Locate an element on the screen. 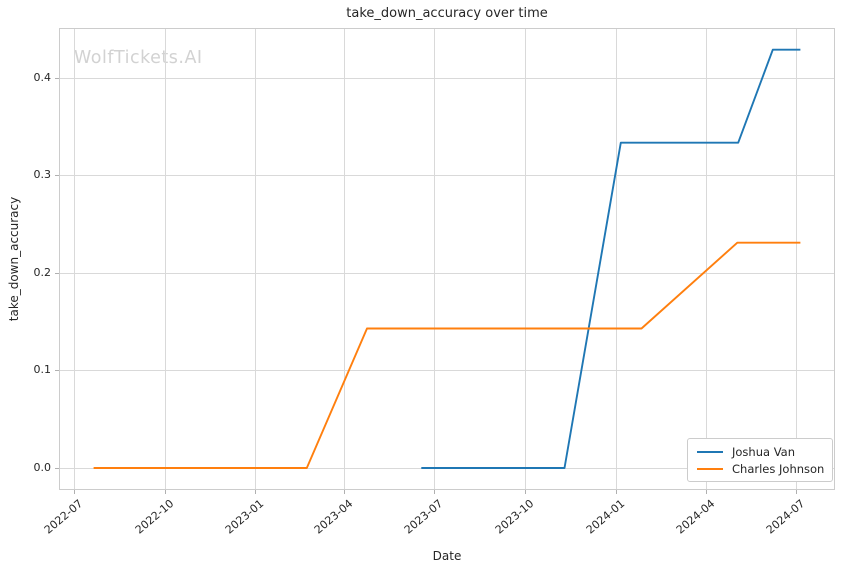  y-tick-label: 0.4 is located at coordinates (42, 77).